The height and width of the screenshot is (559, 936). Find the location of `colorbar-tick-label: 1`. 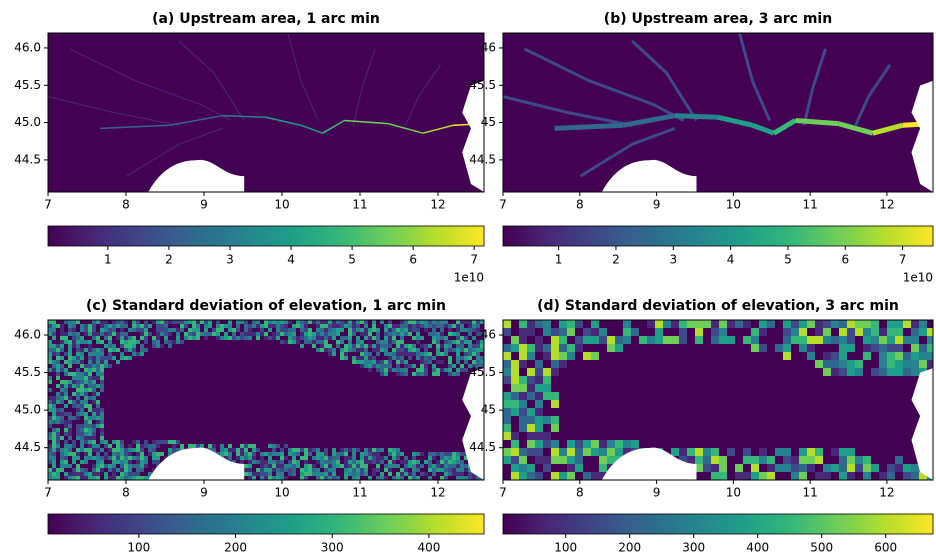

colorbar-tick-label: 1 is located at coordinates (559, 260).